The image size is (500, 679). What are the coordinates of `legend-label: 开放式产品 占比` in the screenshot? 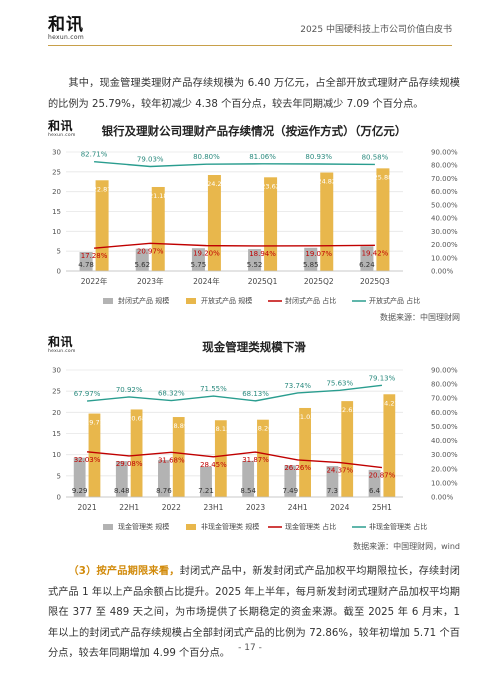 It's located at (394, 300).